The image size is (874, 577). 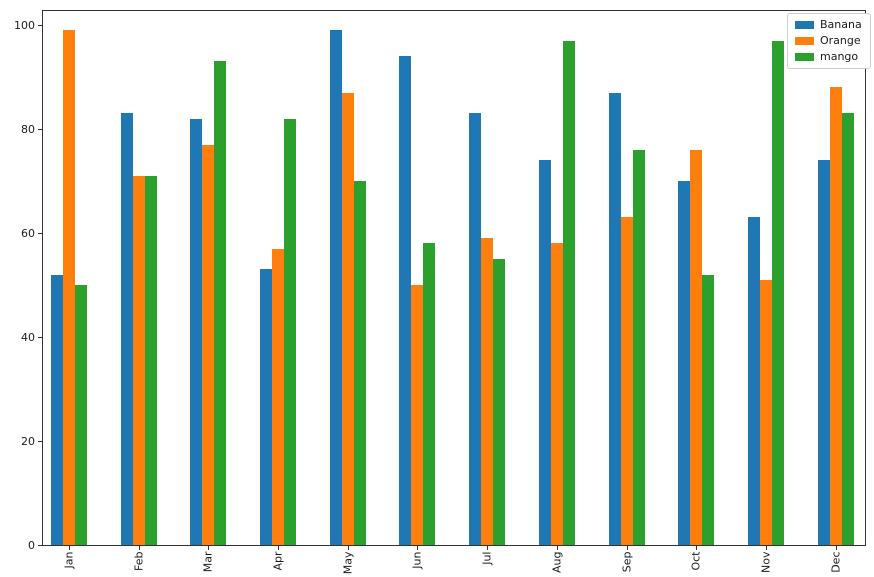 I want to click on legend-swatch-orange, so click(x=804, y=41).